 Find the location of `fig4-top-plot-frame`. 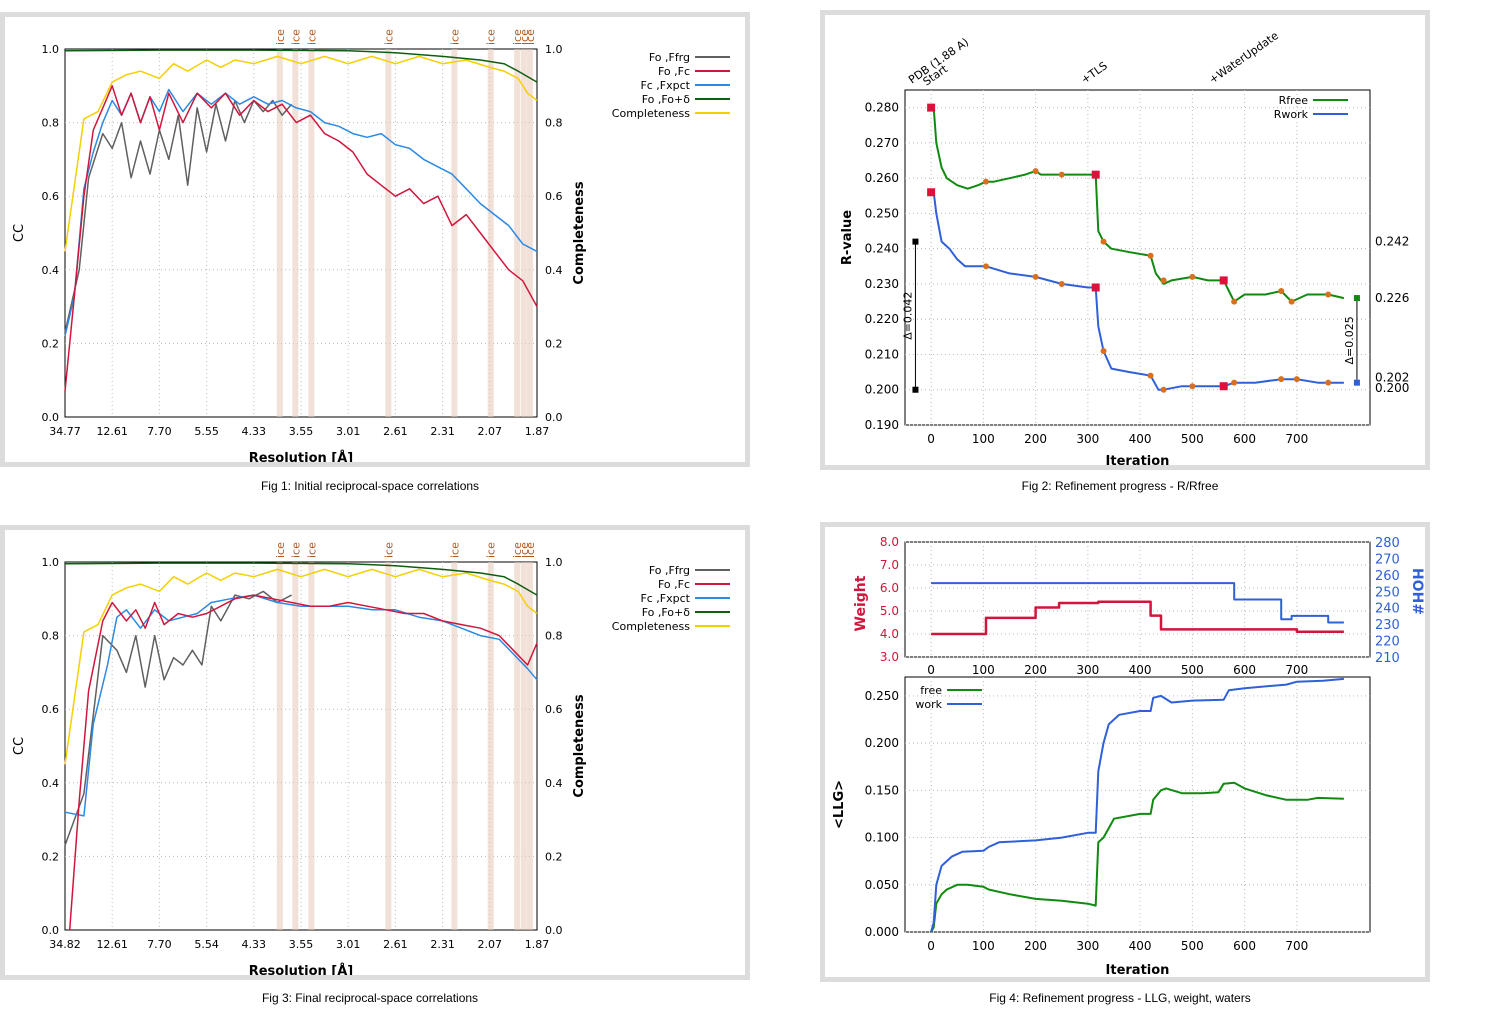

fig4-top-plot-frame is located at coordinates (1137, 599).